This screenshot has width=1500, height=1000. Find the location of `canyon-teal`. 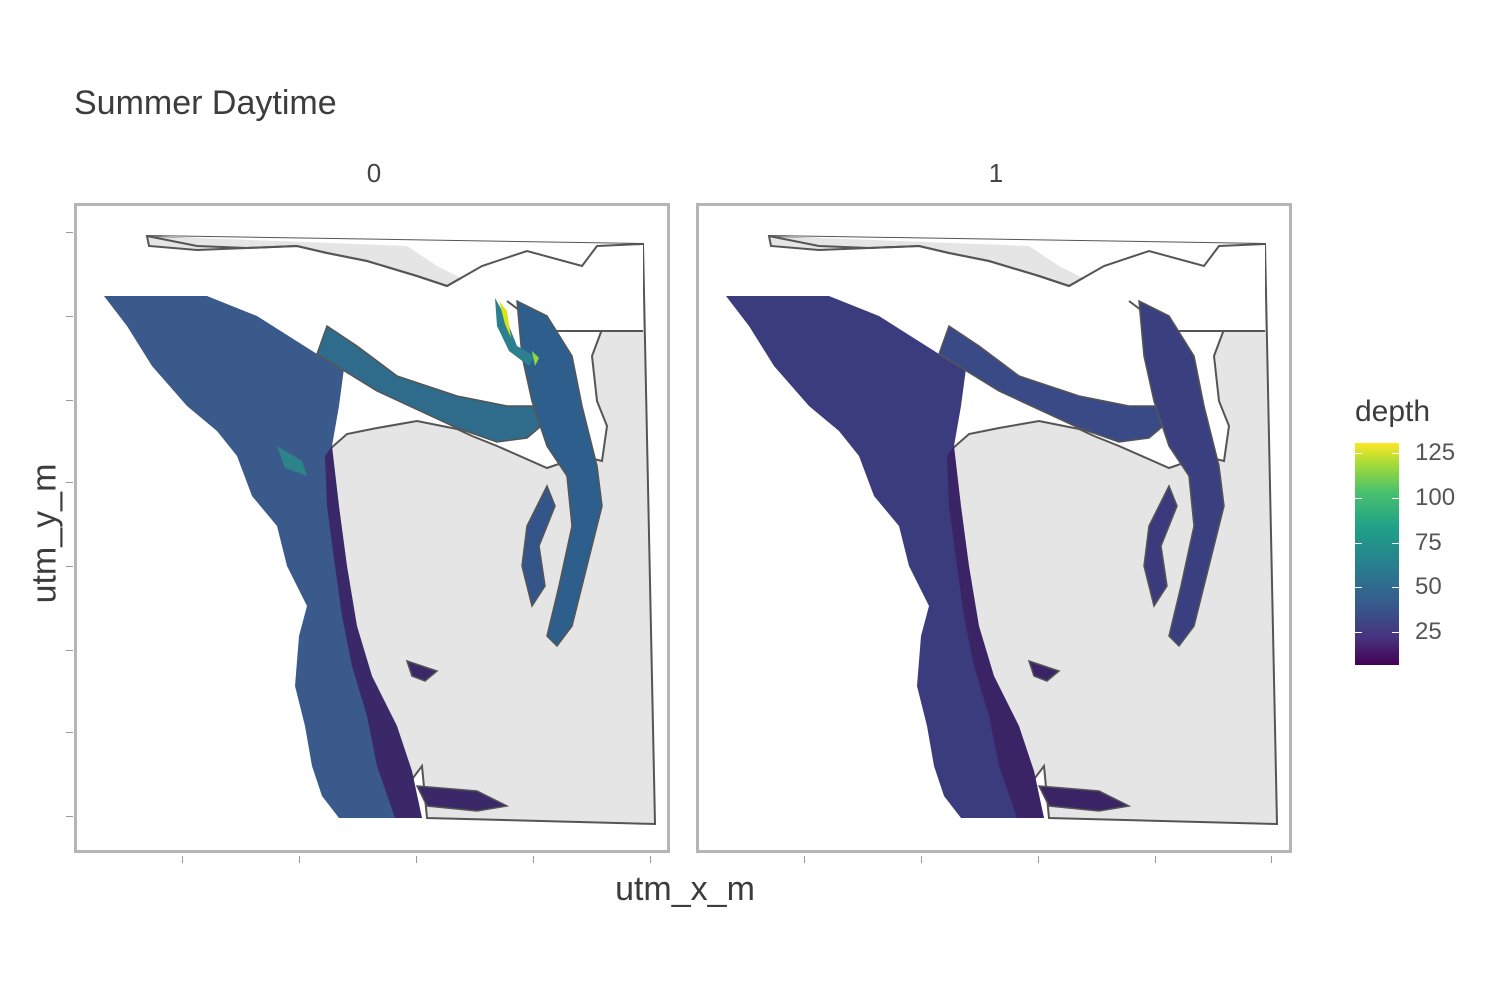

canyon-teal is located at coordinates (292, 461).